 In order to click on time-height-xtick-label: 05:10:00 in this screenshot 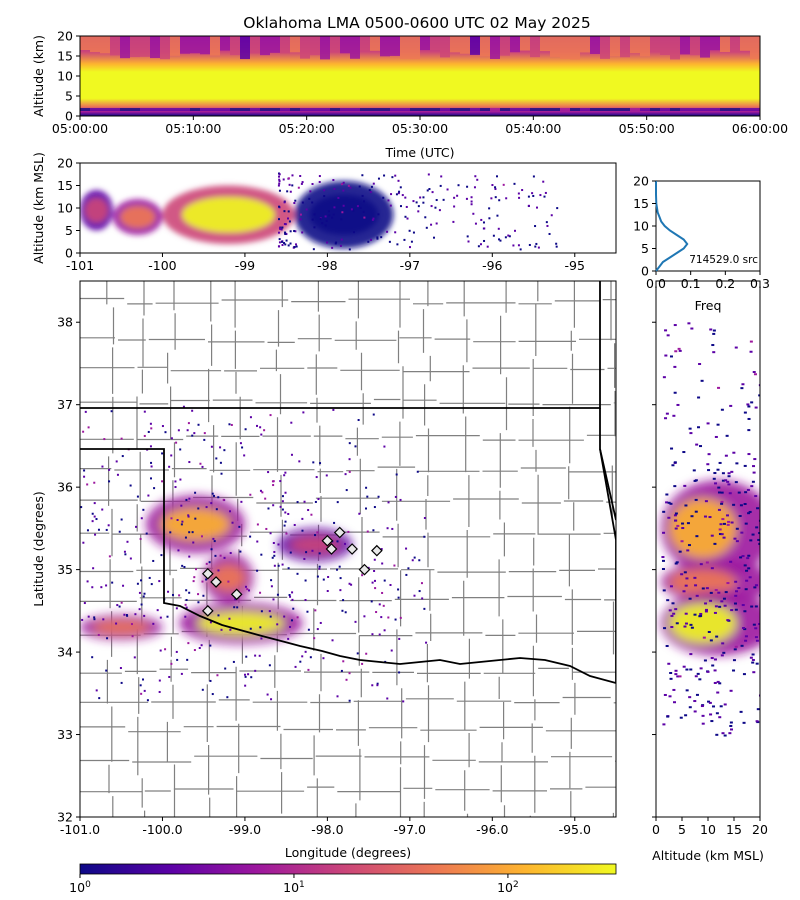, I will do `click(193, 128)`.